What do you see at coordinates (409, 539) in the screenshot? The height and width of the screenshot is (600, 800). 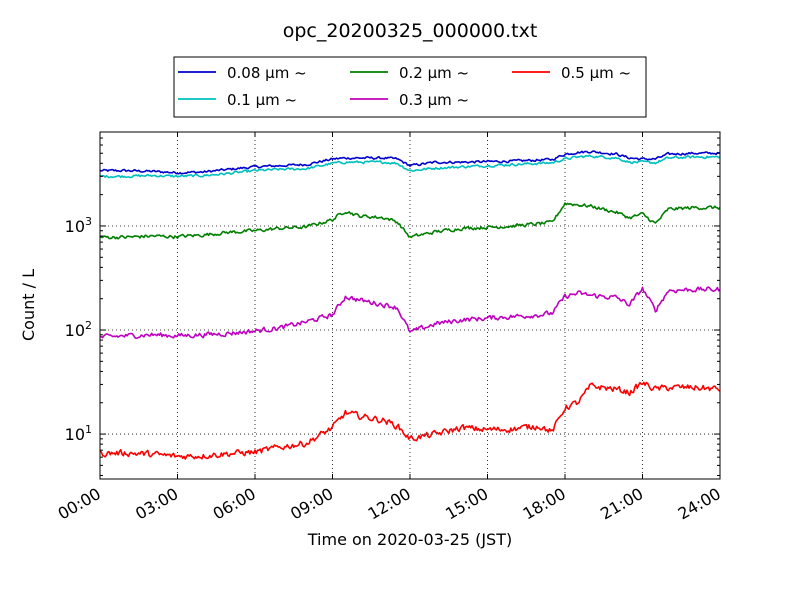 I see `x-axis-label: Time on 2020-03-25 (JST)` at bounding box center [409, 539].